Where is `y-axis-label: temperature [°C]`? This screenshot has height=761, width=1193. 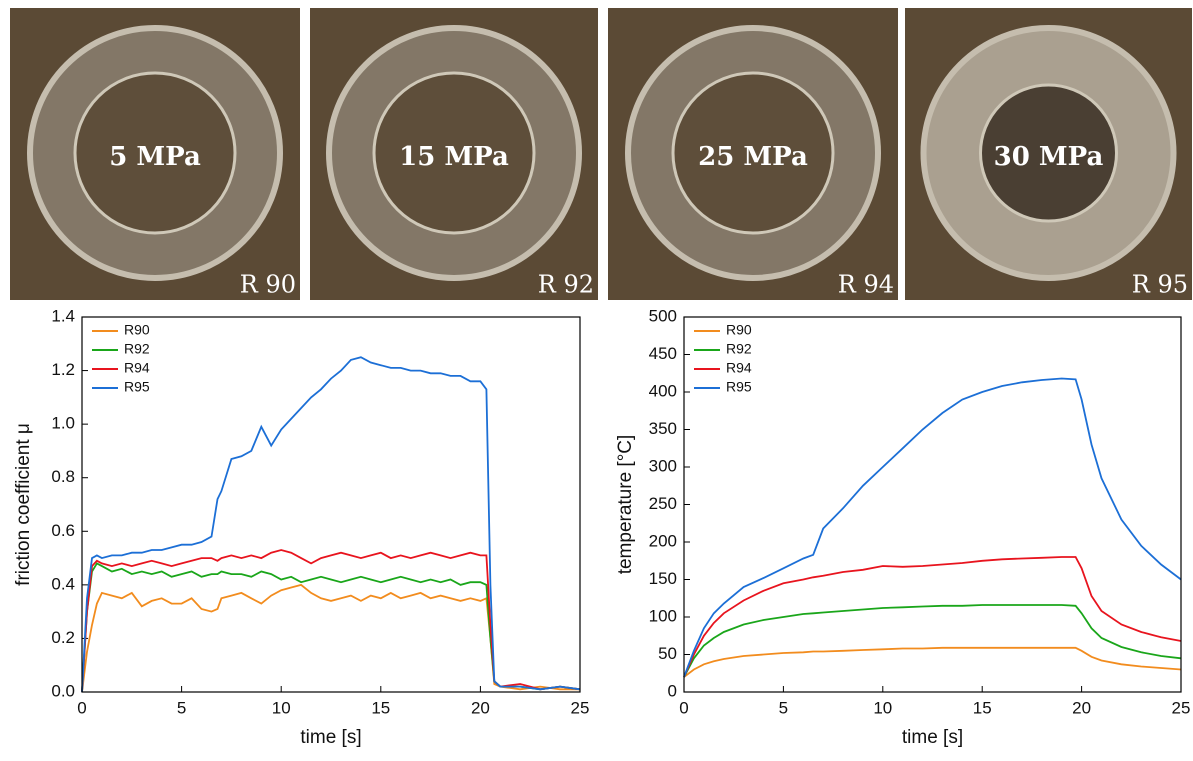 y-axis-label: temperature [°C] is located at coordinates (625, 505).